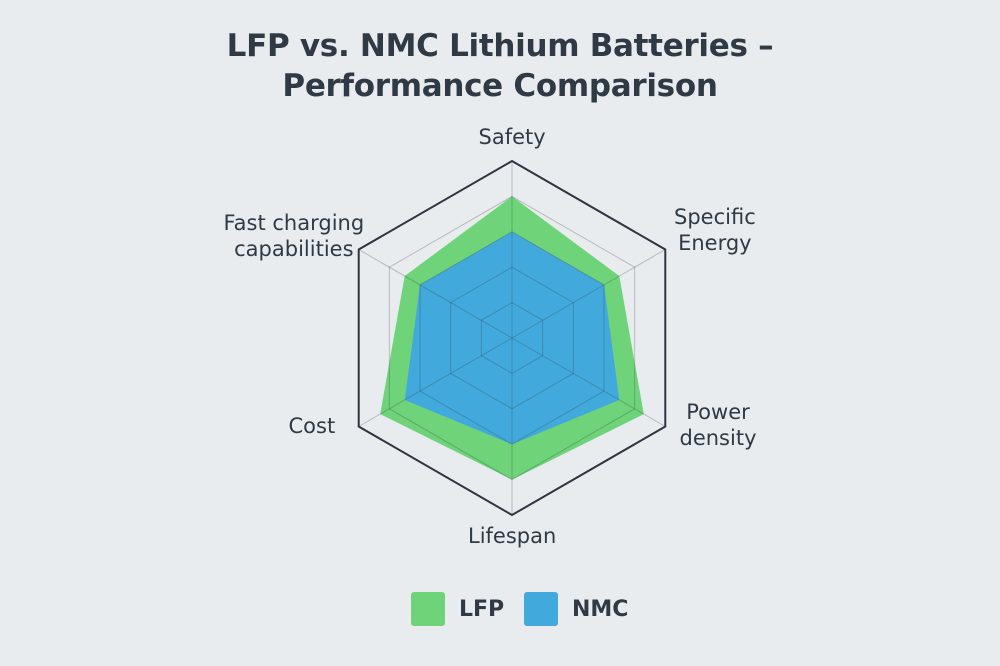 This screenshot has height=666, width=1000. Describe the element at coordinates (715, 217) in the screenshot. I see `axis-label-line: Specific` at that location.